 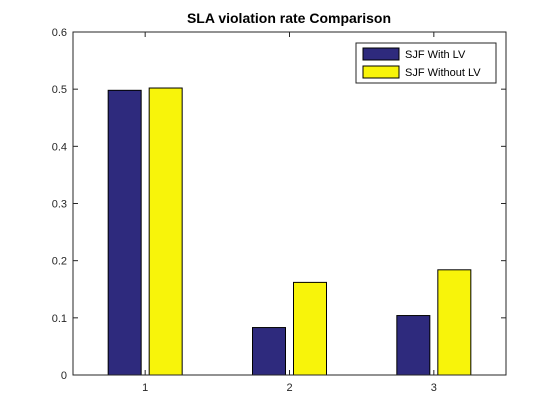 What do you see at coordinates (289, 18) in the screenshot?
I see `chart-title: SLA violation rate Comparison` at bounding box center [289, 18].